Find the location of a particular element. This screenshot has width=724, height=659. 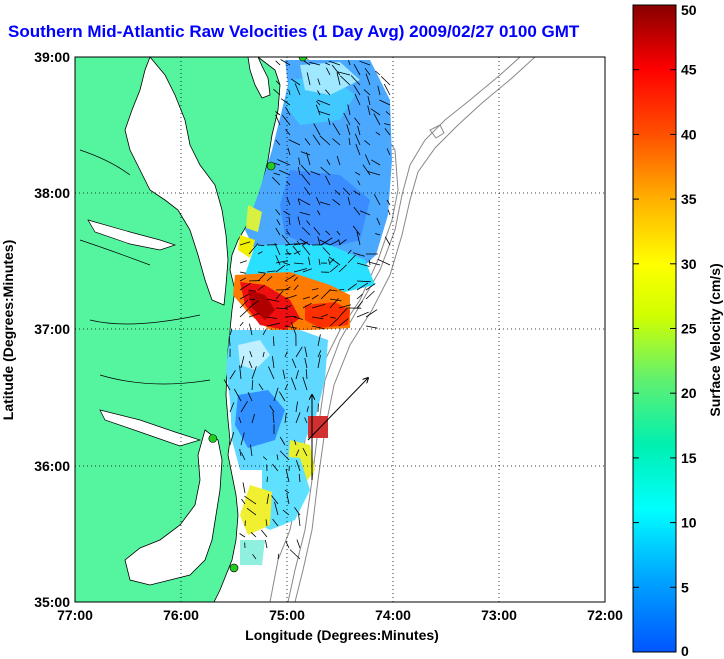

x-tick-label: 72:00 is located at coordinates (605, 615).